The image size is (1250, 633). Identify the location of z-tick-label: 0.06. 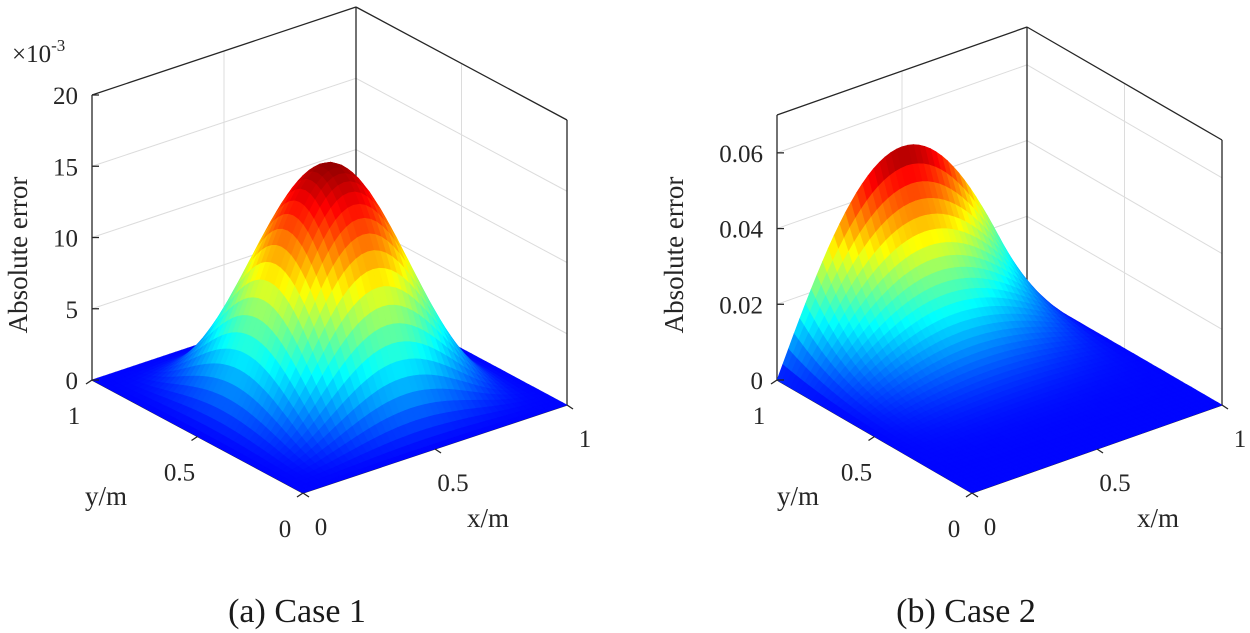
(741, 154).